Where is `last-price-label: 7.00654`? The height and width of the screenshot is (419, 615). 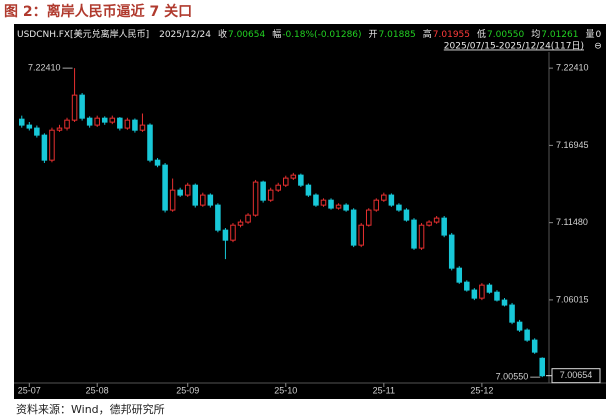
last-price-label: 7.00654 is located at coordinates (576, 375).